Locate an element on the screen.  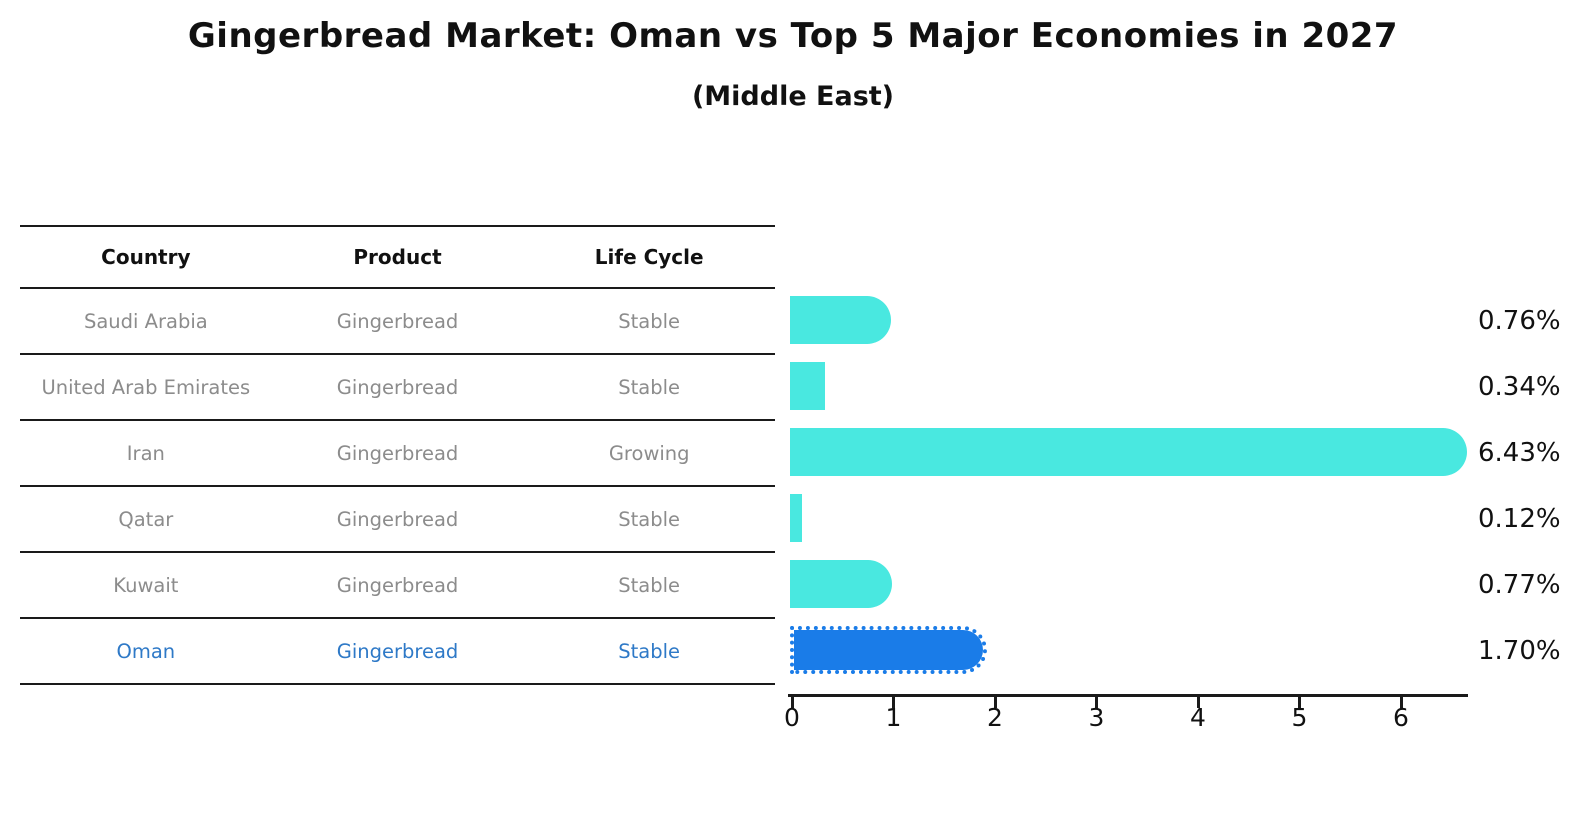
x-tick-label: 0 is located at coordinates (792, 717).